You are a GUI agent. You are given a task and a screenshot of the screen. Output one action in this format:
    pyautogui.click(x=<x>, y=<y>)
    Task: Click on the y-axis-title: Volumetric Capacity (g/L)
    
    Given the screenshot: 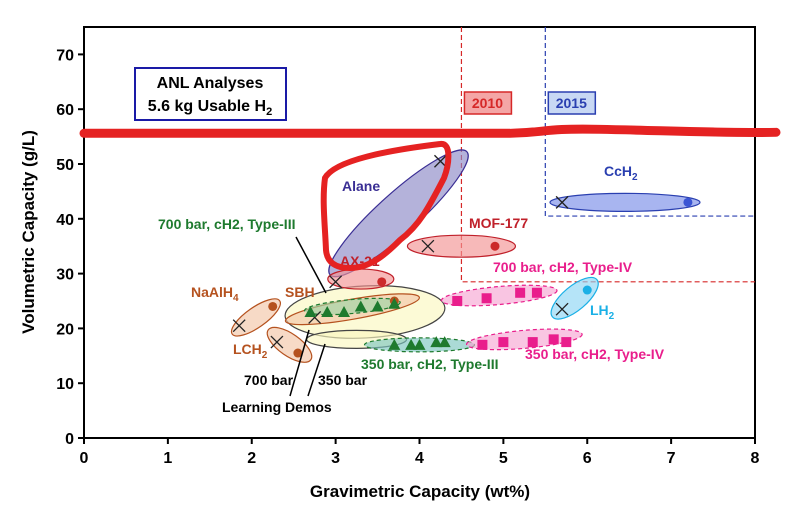 What is the action you would take?
    pyautogui.click(x=28, y=232)
    